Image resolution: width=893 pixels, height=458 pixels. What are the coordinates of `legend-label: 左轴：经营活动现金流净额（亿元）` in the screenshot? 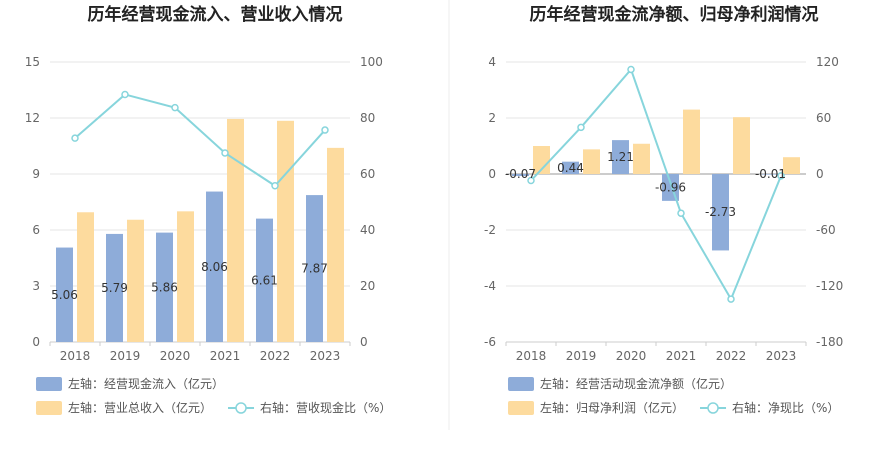 It's located at (636, 383).